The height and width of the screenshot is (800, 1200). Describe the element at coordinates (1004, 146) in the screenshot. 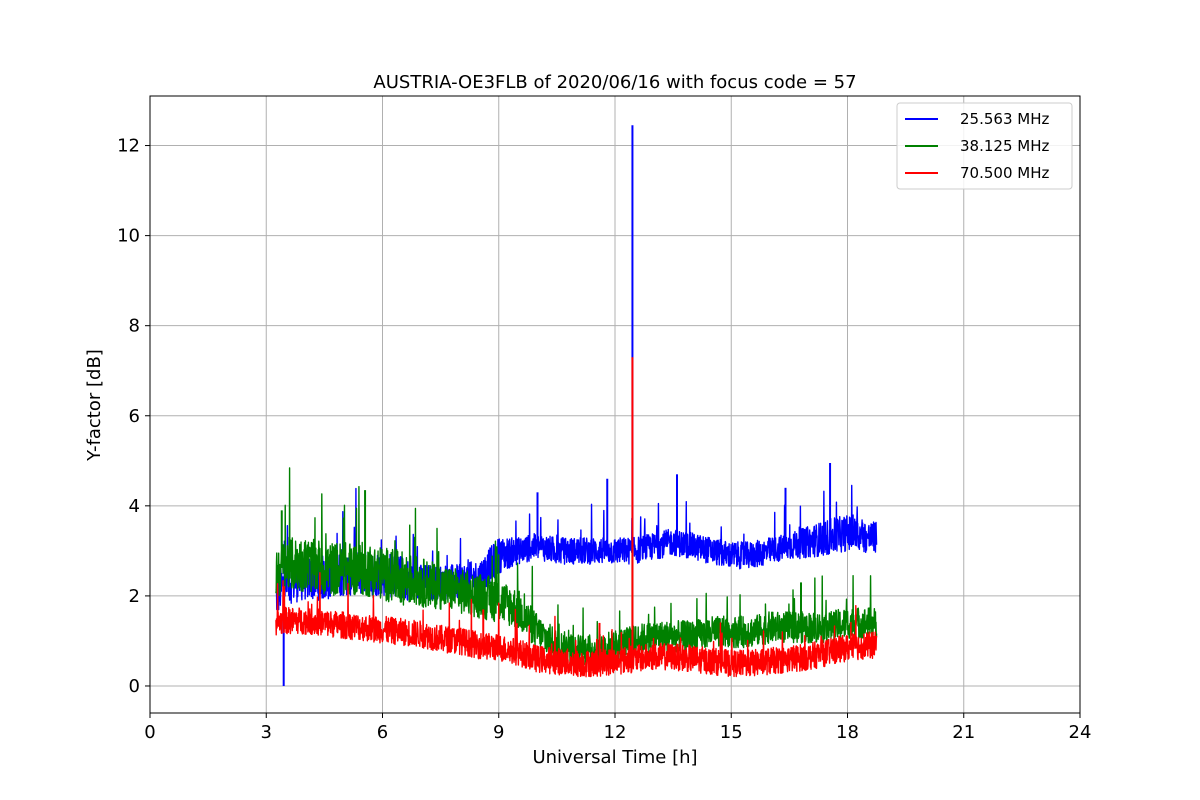

I see `legend-label-1: 38.125 MHz` at that location.